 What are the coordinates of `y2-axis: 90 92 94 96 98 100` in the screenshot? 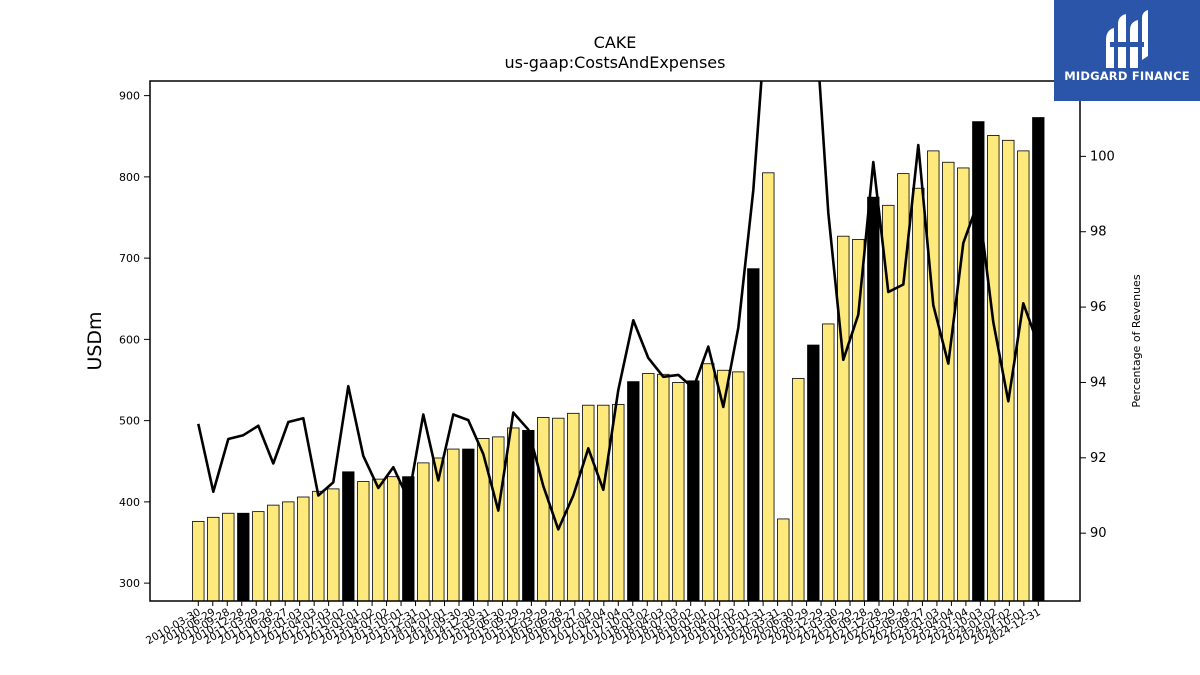 It's located at (1097, 345).